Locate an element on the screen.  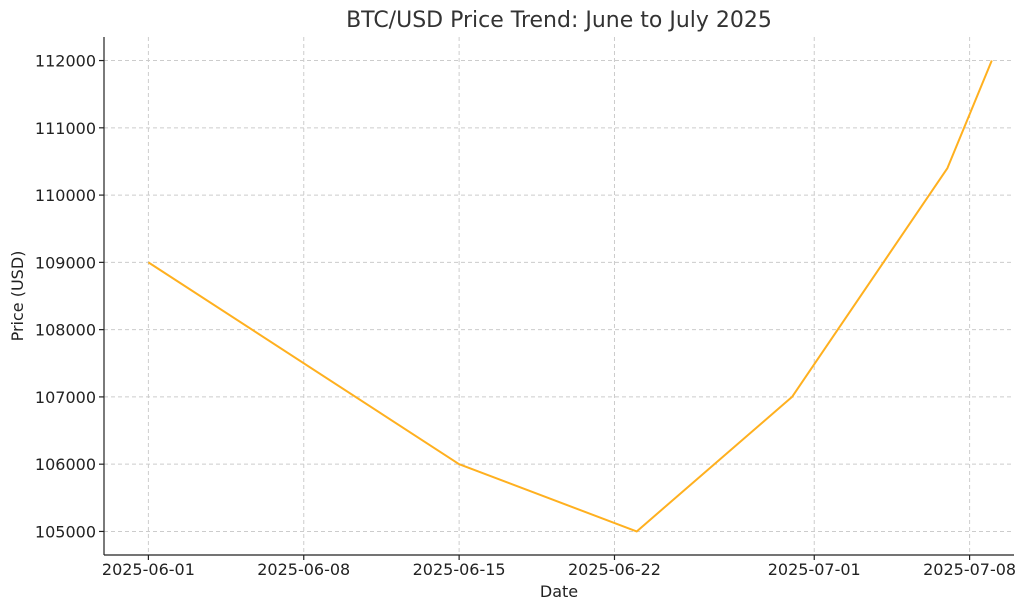
x-tick-label: 2025-07-08 is located at coordinates (969, 569).